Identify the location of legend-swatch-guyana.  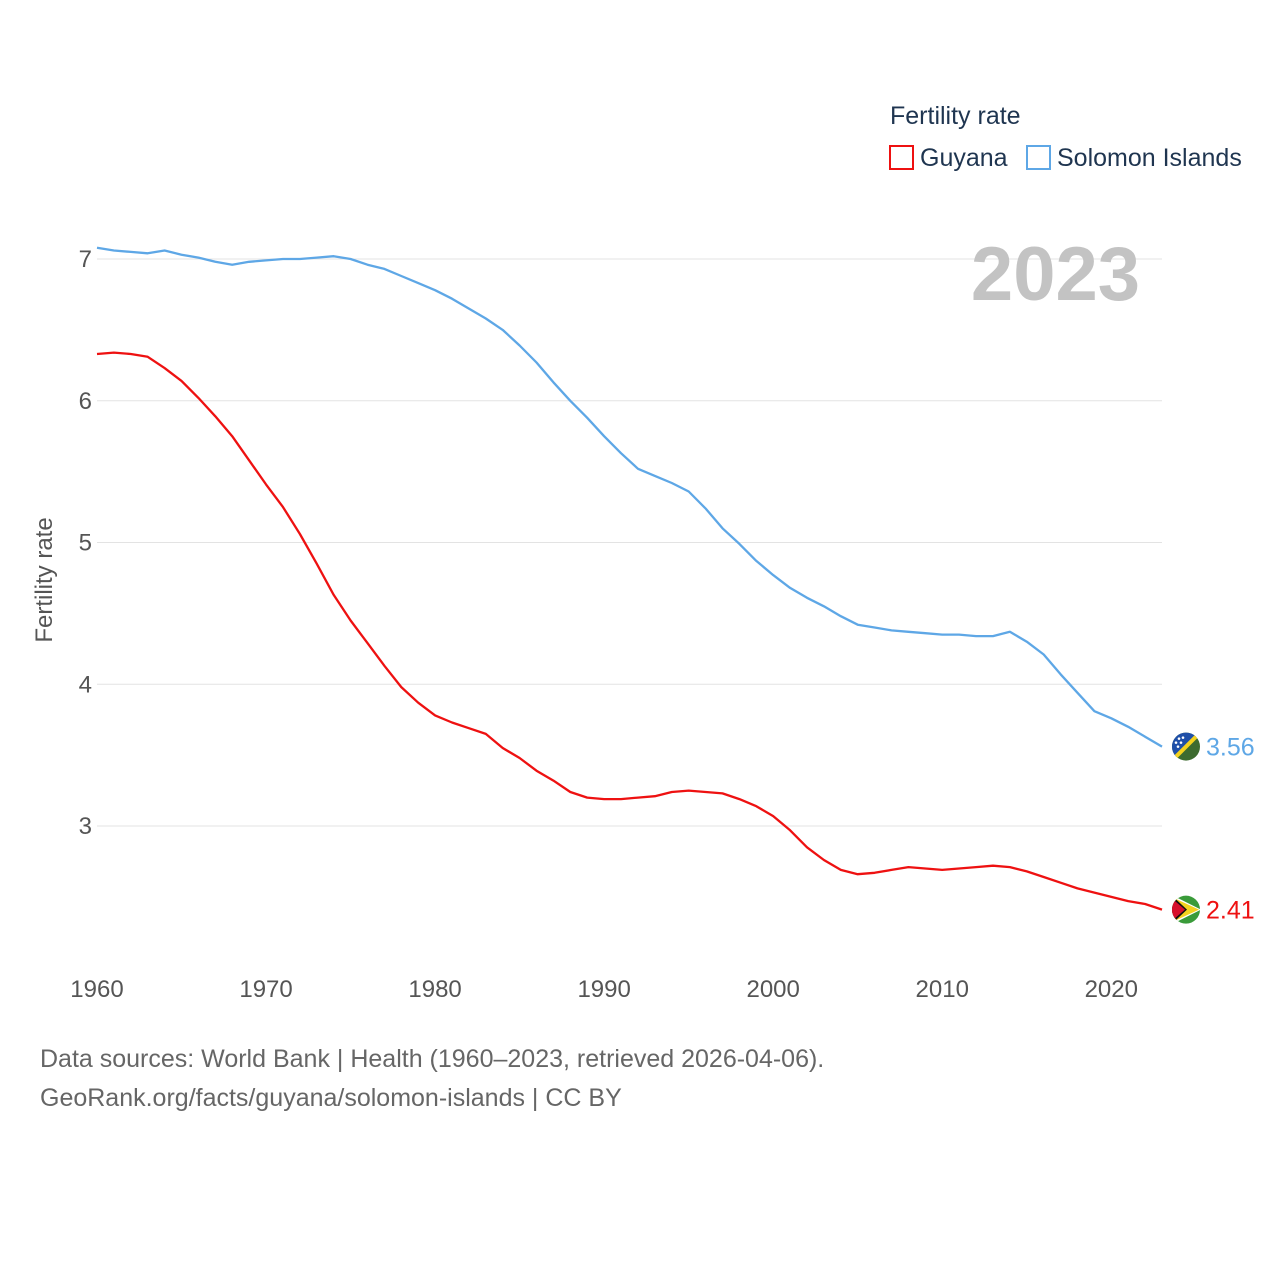
(901, 157).